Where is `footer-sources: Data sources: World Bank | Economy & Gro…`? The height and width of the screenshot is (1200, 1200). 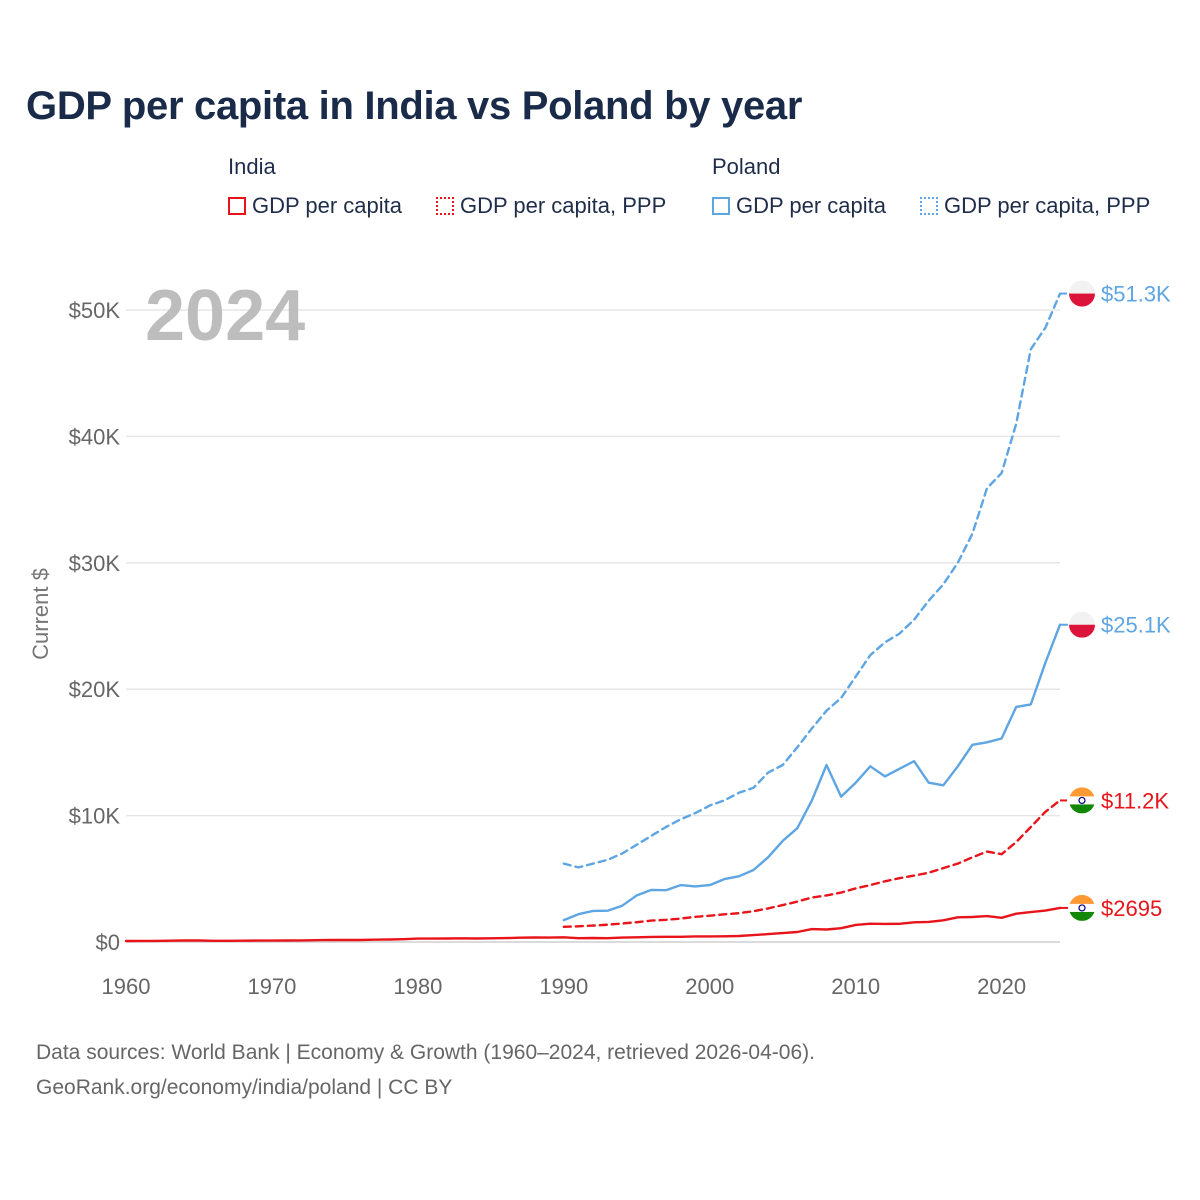 footer-sources: Data sources: World Bank | Economy & Gro… is located at coordinates (425, 1052).